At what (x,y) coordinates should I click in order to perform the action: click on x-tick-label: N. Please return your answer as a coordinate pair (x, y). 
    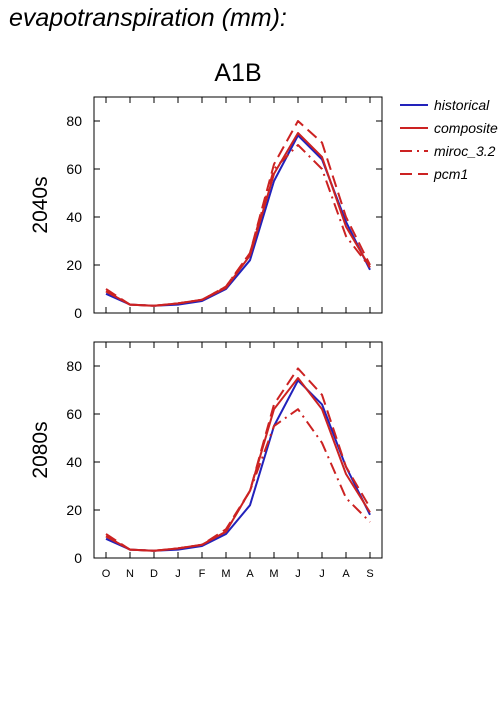
    Looking at the image, I should click on (130, 574).